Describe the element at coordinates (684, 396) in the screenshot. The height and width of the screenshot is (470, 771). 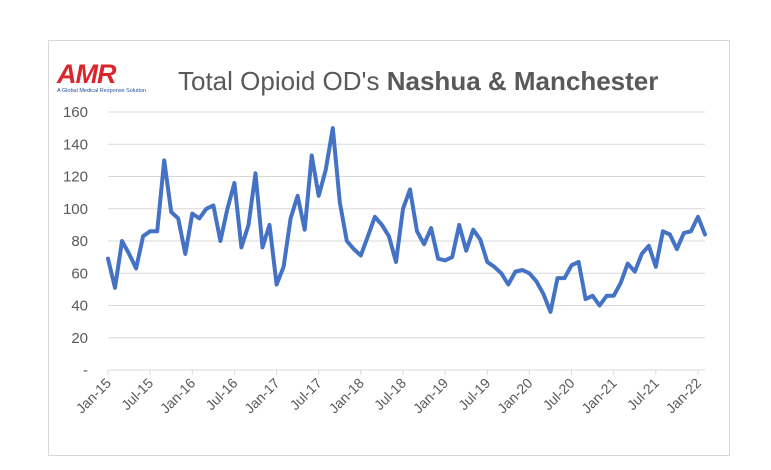
I see `x-tick-label: Jan-22` at that location.